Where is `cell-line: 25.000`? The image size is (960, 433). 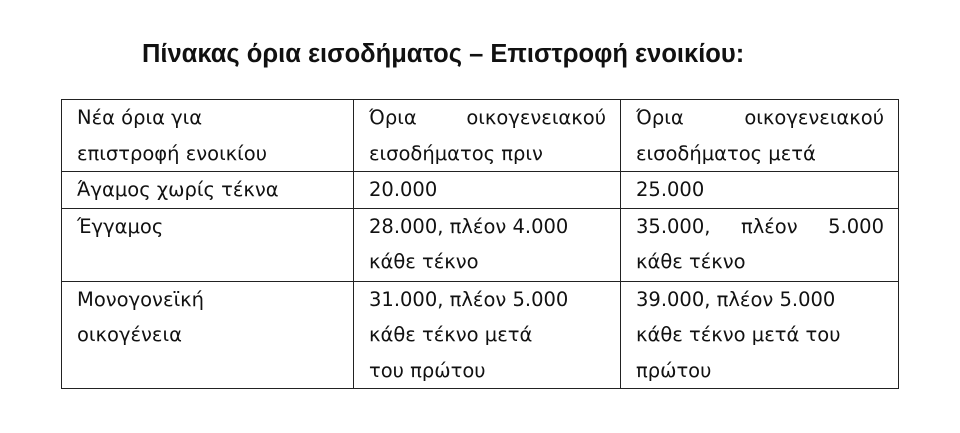
cell-line: 25.000 is located at coordinates (670, 189).